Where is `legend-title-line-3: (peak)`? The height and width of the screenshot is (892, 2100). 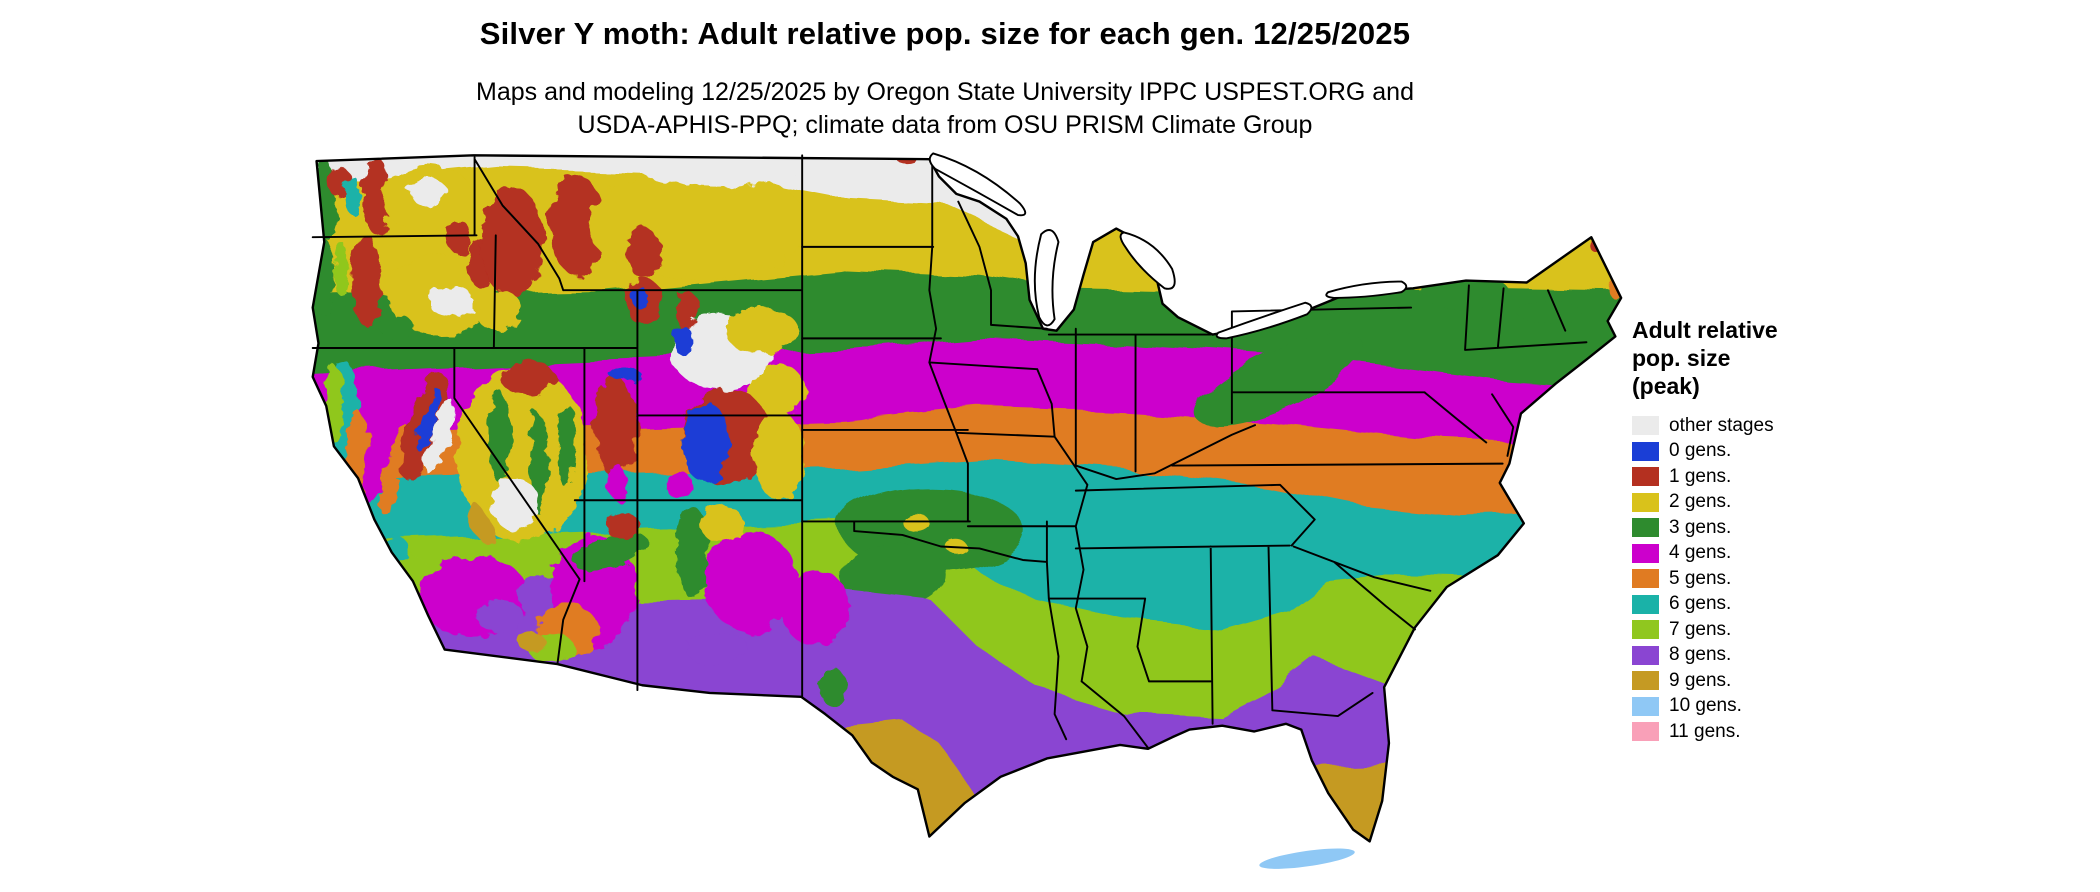 legend-title-line-3: (peak) is located at coordinates (1666, 386).